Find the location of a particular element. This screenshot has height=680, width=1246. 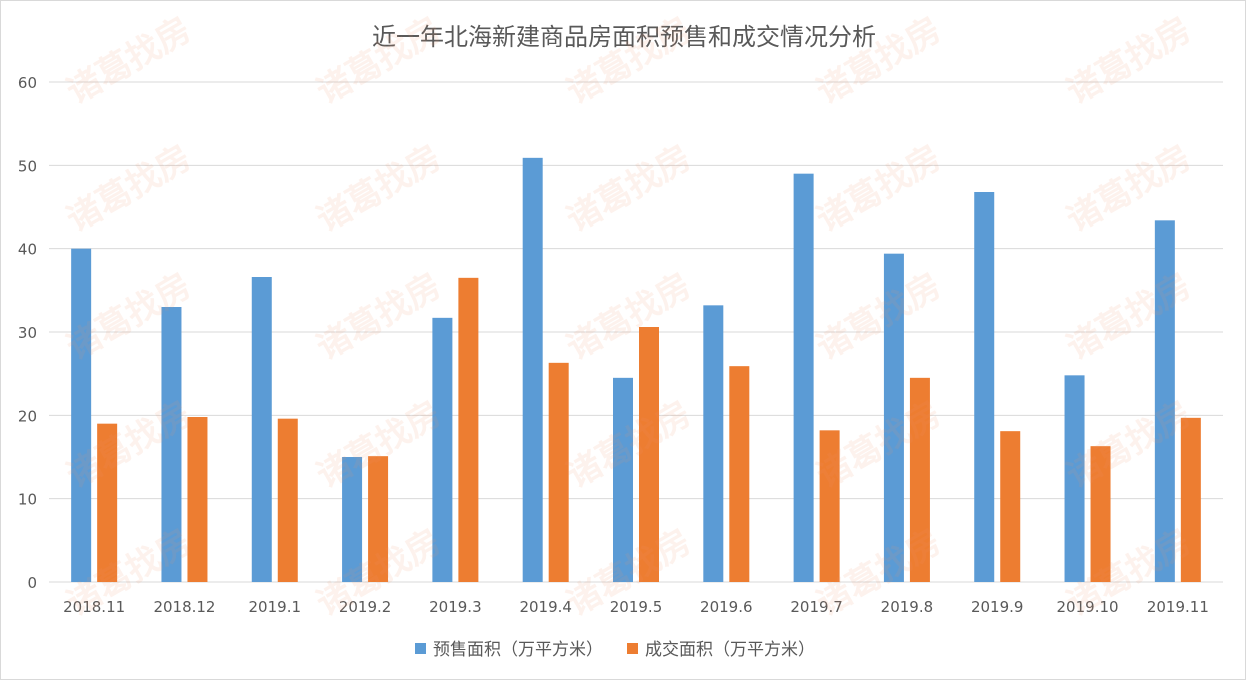

bar-deal-2019.9 is located at coordinates (1010, 506).